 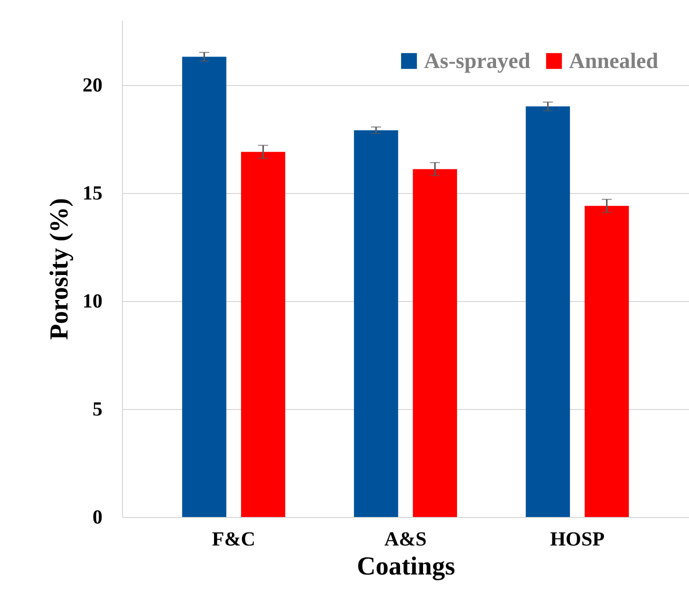 What do you see at coordinates (577, 539) in the screenshot?
I see `x-tick-label: HOSP` at bounding box center [577, 539].